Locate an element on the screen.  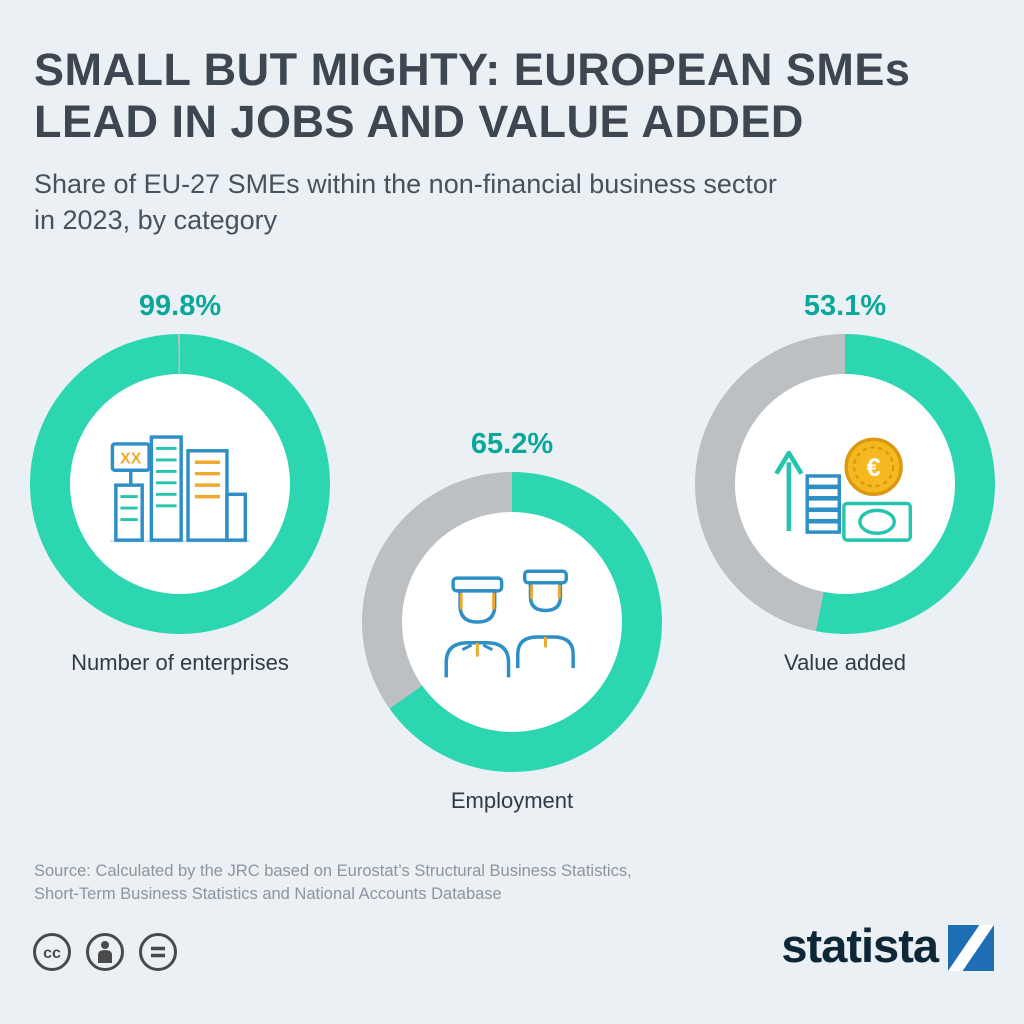
workers-icon is located at coordinates (512, 622).